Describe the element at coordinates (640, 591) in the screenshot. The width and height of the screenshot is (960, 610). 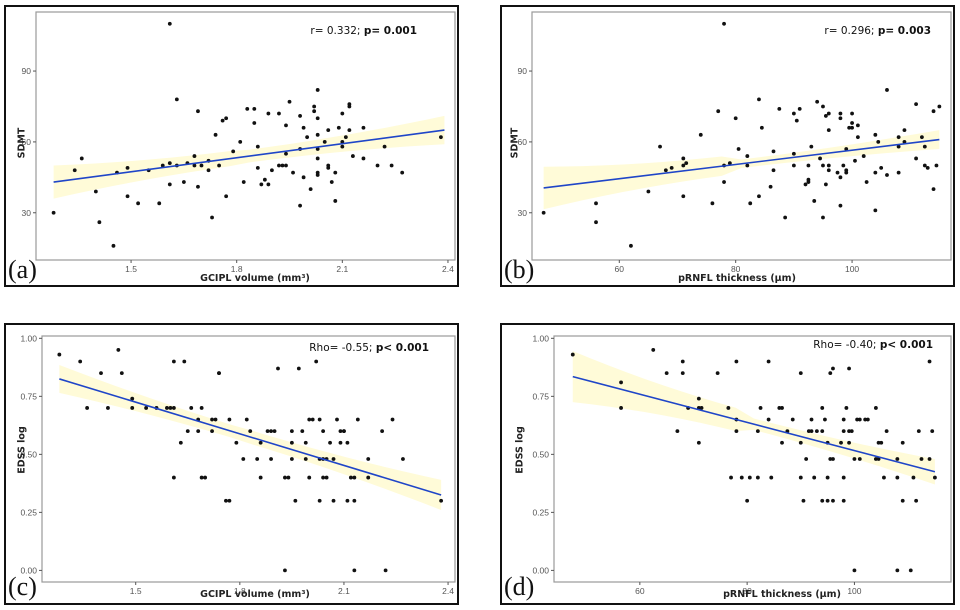
I see `x-tick-label: 60` at that location.